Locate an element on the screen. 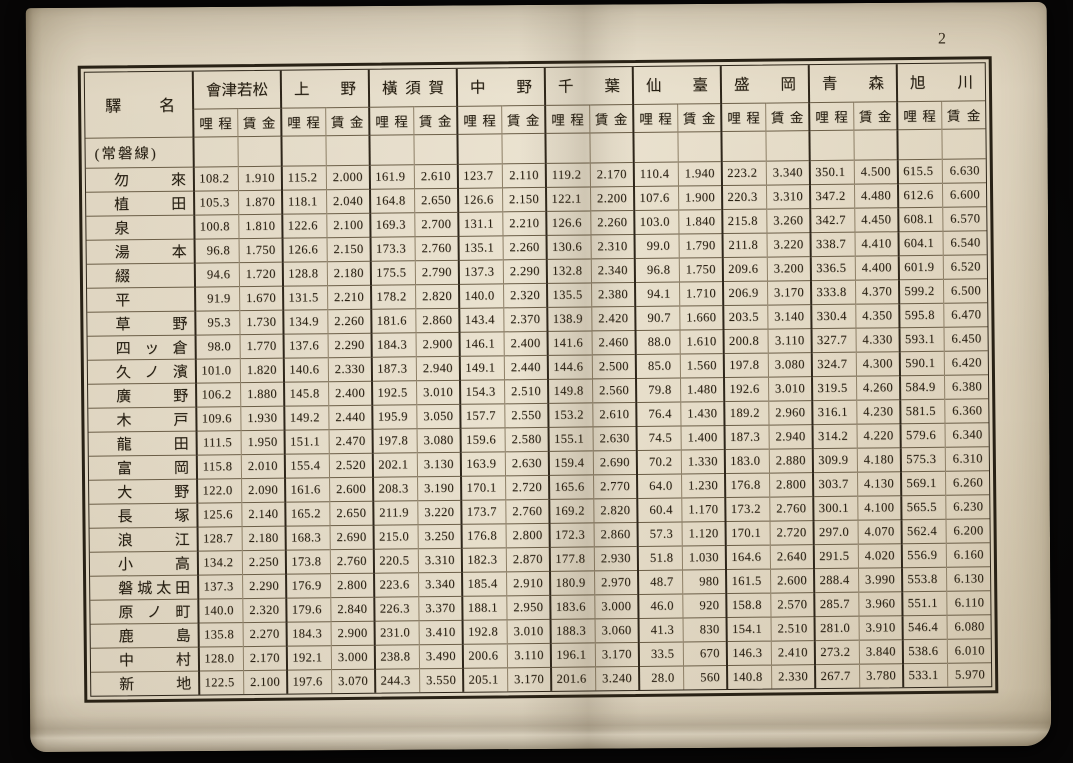 The width and height of the screenshot is (1073, 763). mileage-cell: 316.1 is located at coordinates (834, 412).